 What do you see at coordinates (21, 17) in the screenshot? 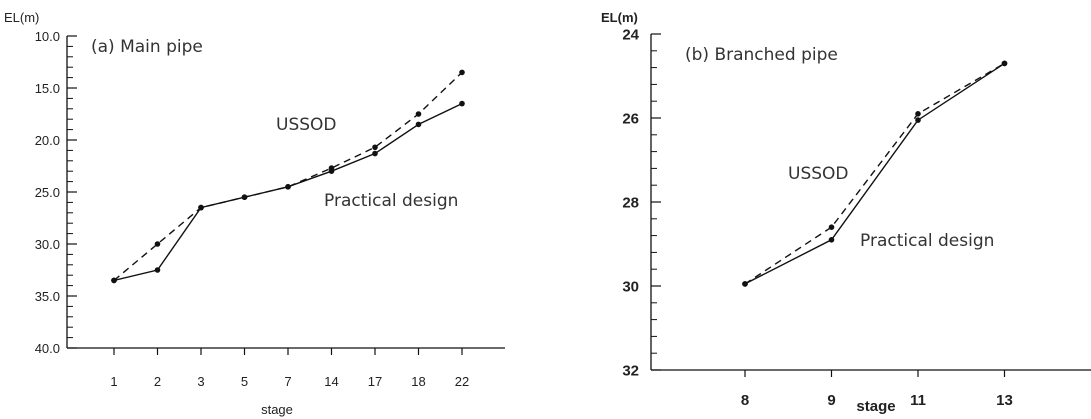
I see `panel-a-y-axis-label: EL(m)` at bounding box center [21, 17].